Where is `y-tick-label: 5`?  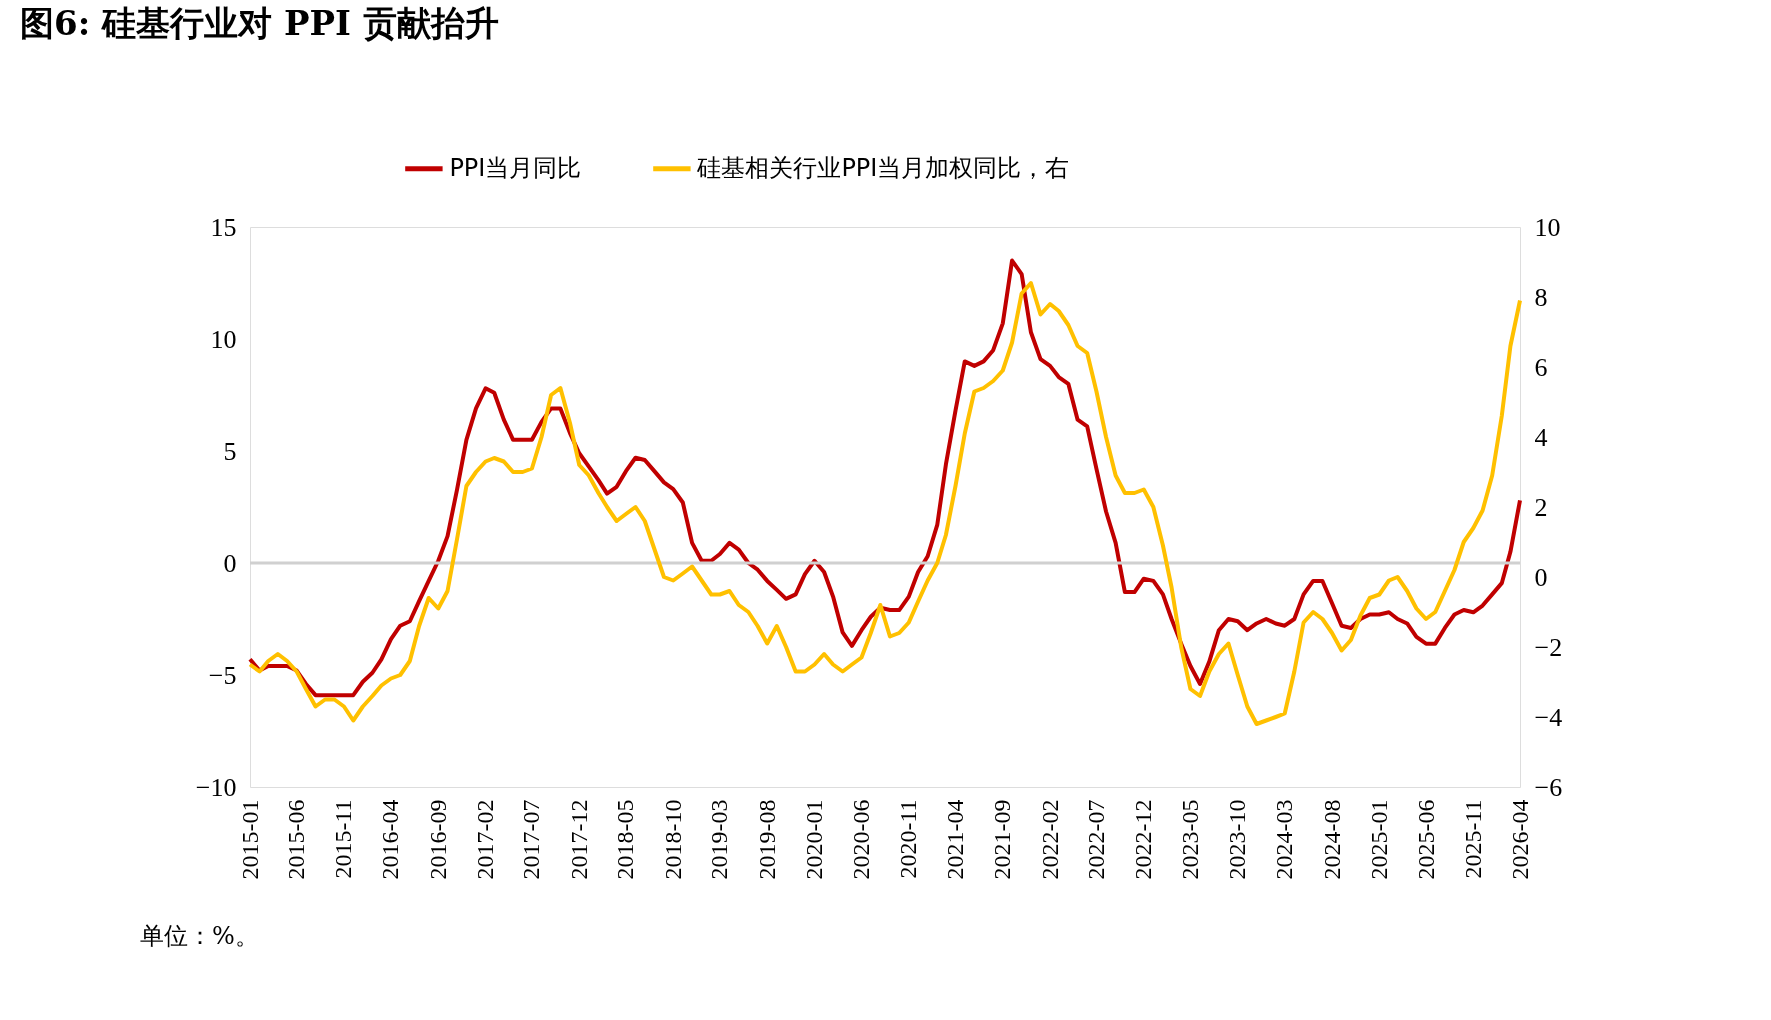
y-tick-label: 5 is located at coordinates (230, 451).